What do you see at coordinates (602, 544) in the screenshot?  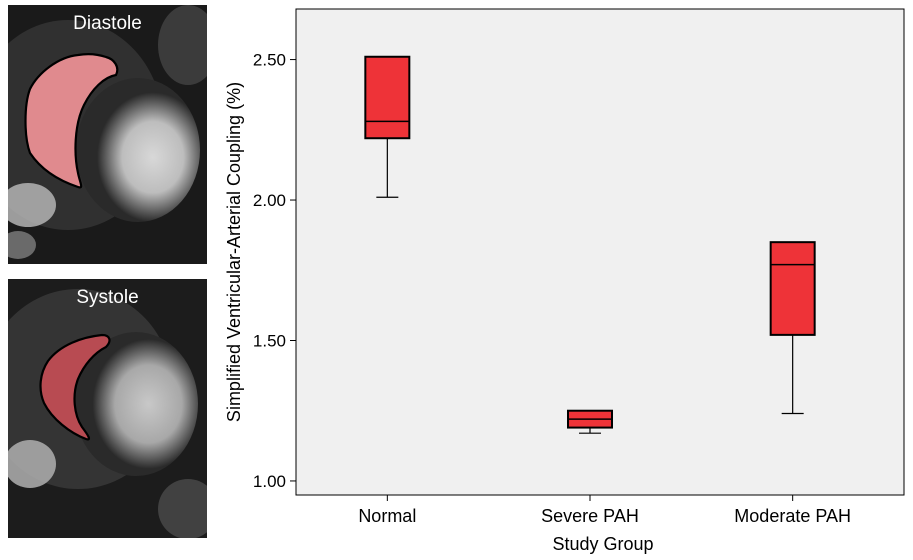 I see `x-axis-label: Study Group` at bounding box center [602, 544].